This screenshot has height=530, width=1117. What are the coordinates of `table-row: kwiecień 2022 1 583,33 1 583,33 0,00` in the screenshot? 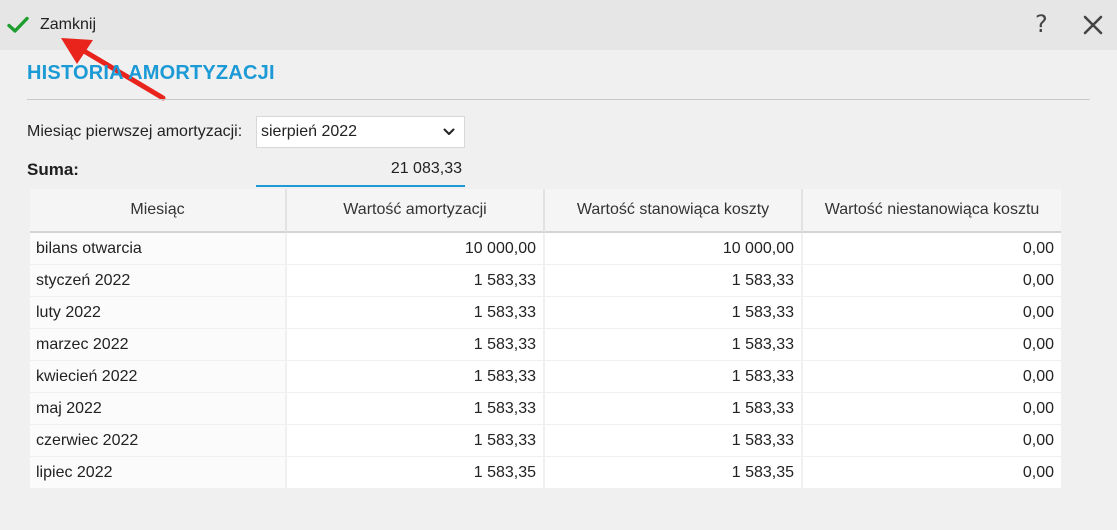 It's located at (545, 377).